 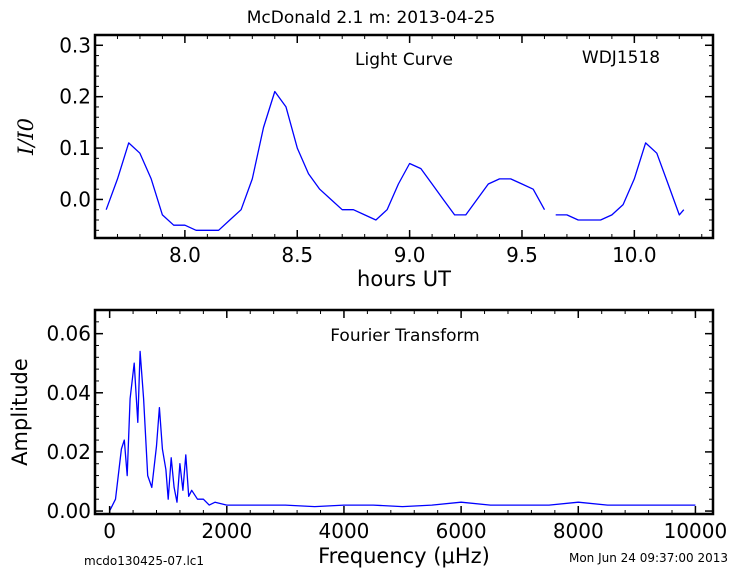 What do you see at coordinates (75, 199) in the screenshot?
I see `panel-1-y-tick-label: 0.0` at bounding box center [75, 199].